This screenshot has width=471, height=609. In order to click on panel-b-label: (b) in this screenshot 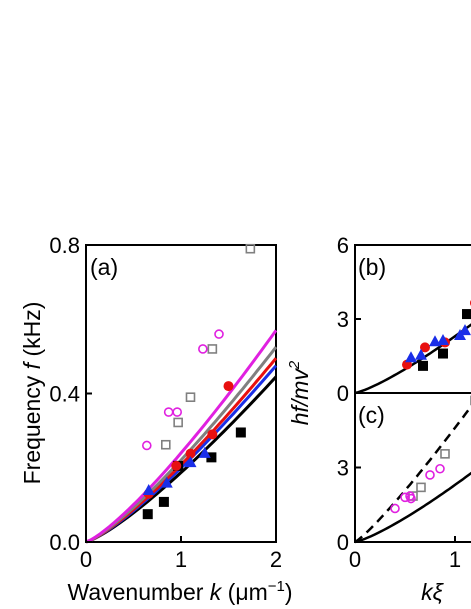, I will do `click(372, 267)`.